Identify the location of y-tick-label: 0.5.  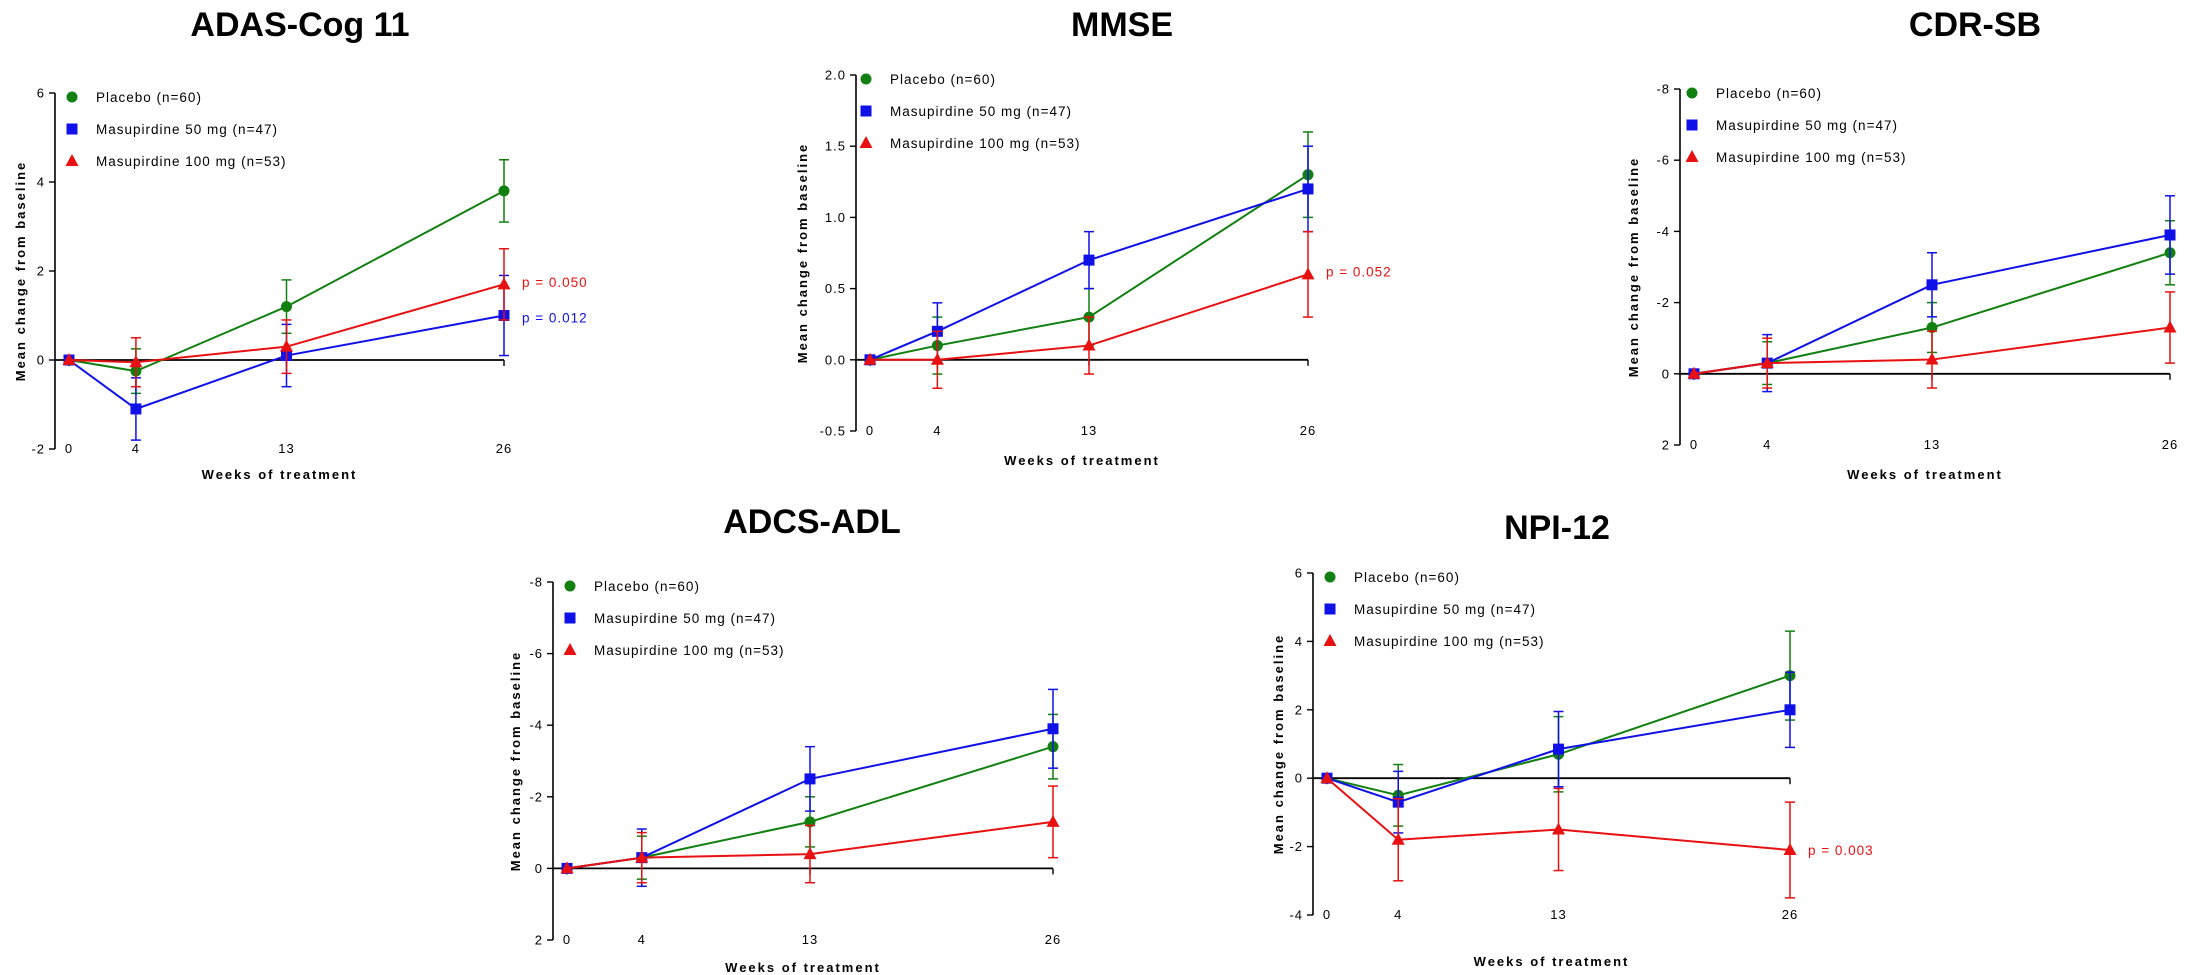
(835, 288).